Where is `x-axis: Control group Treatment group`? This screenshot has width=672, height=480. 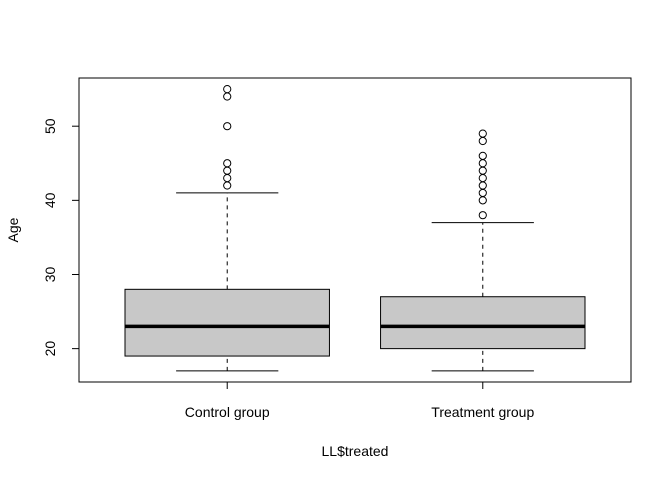 x-axis: Control group Treatment group is located at coordinates (359, 400).